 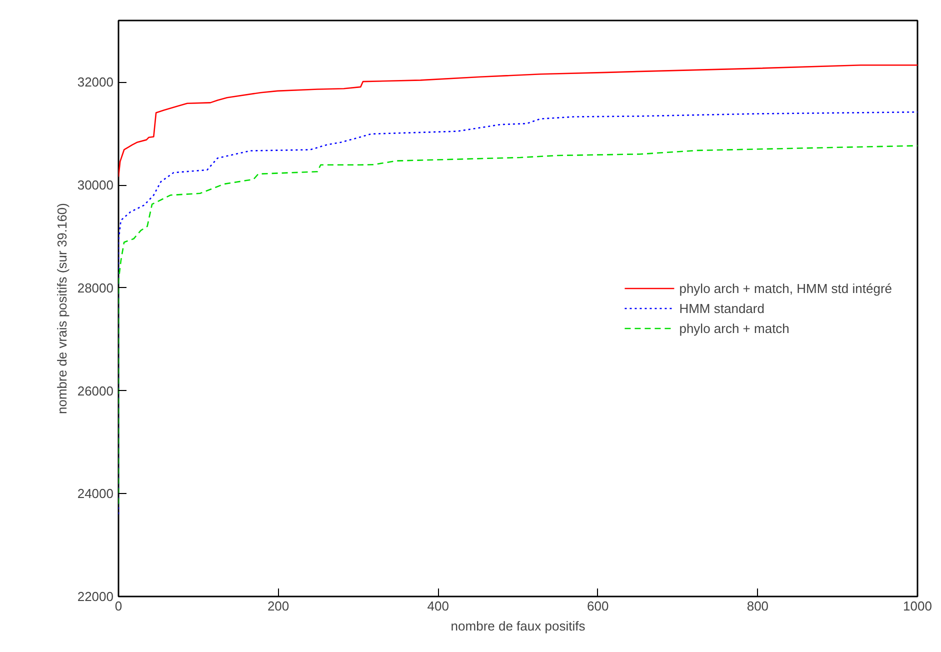 What do you see at coordinates (95, 82) in the screenshot?
I see `y-tick-label: 32000` at bounding box center [95, 82].